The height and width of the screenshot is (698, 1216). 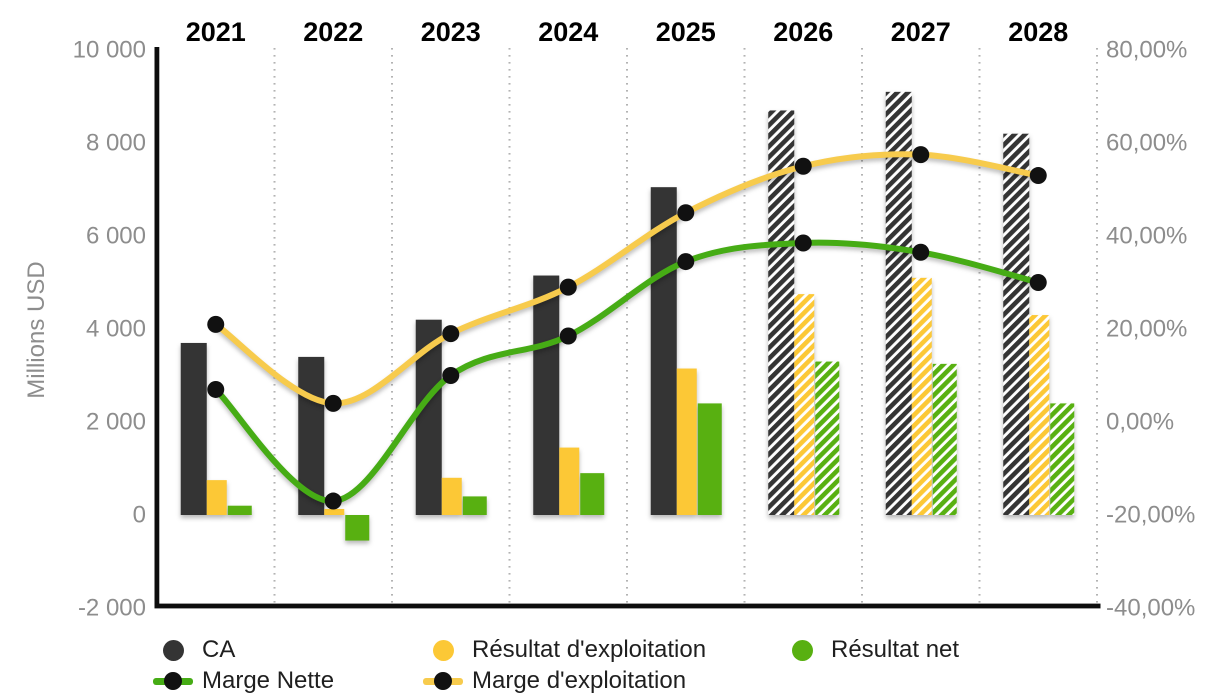 What do you see at coordinates (803, 243) in the screenshot?
I see `point-marge-nette-2026` at bounding box center [803, 243].